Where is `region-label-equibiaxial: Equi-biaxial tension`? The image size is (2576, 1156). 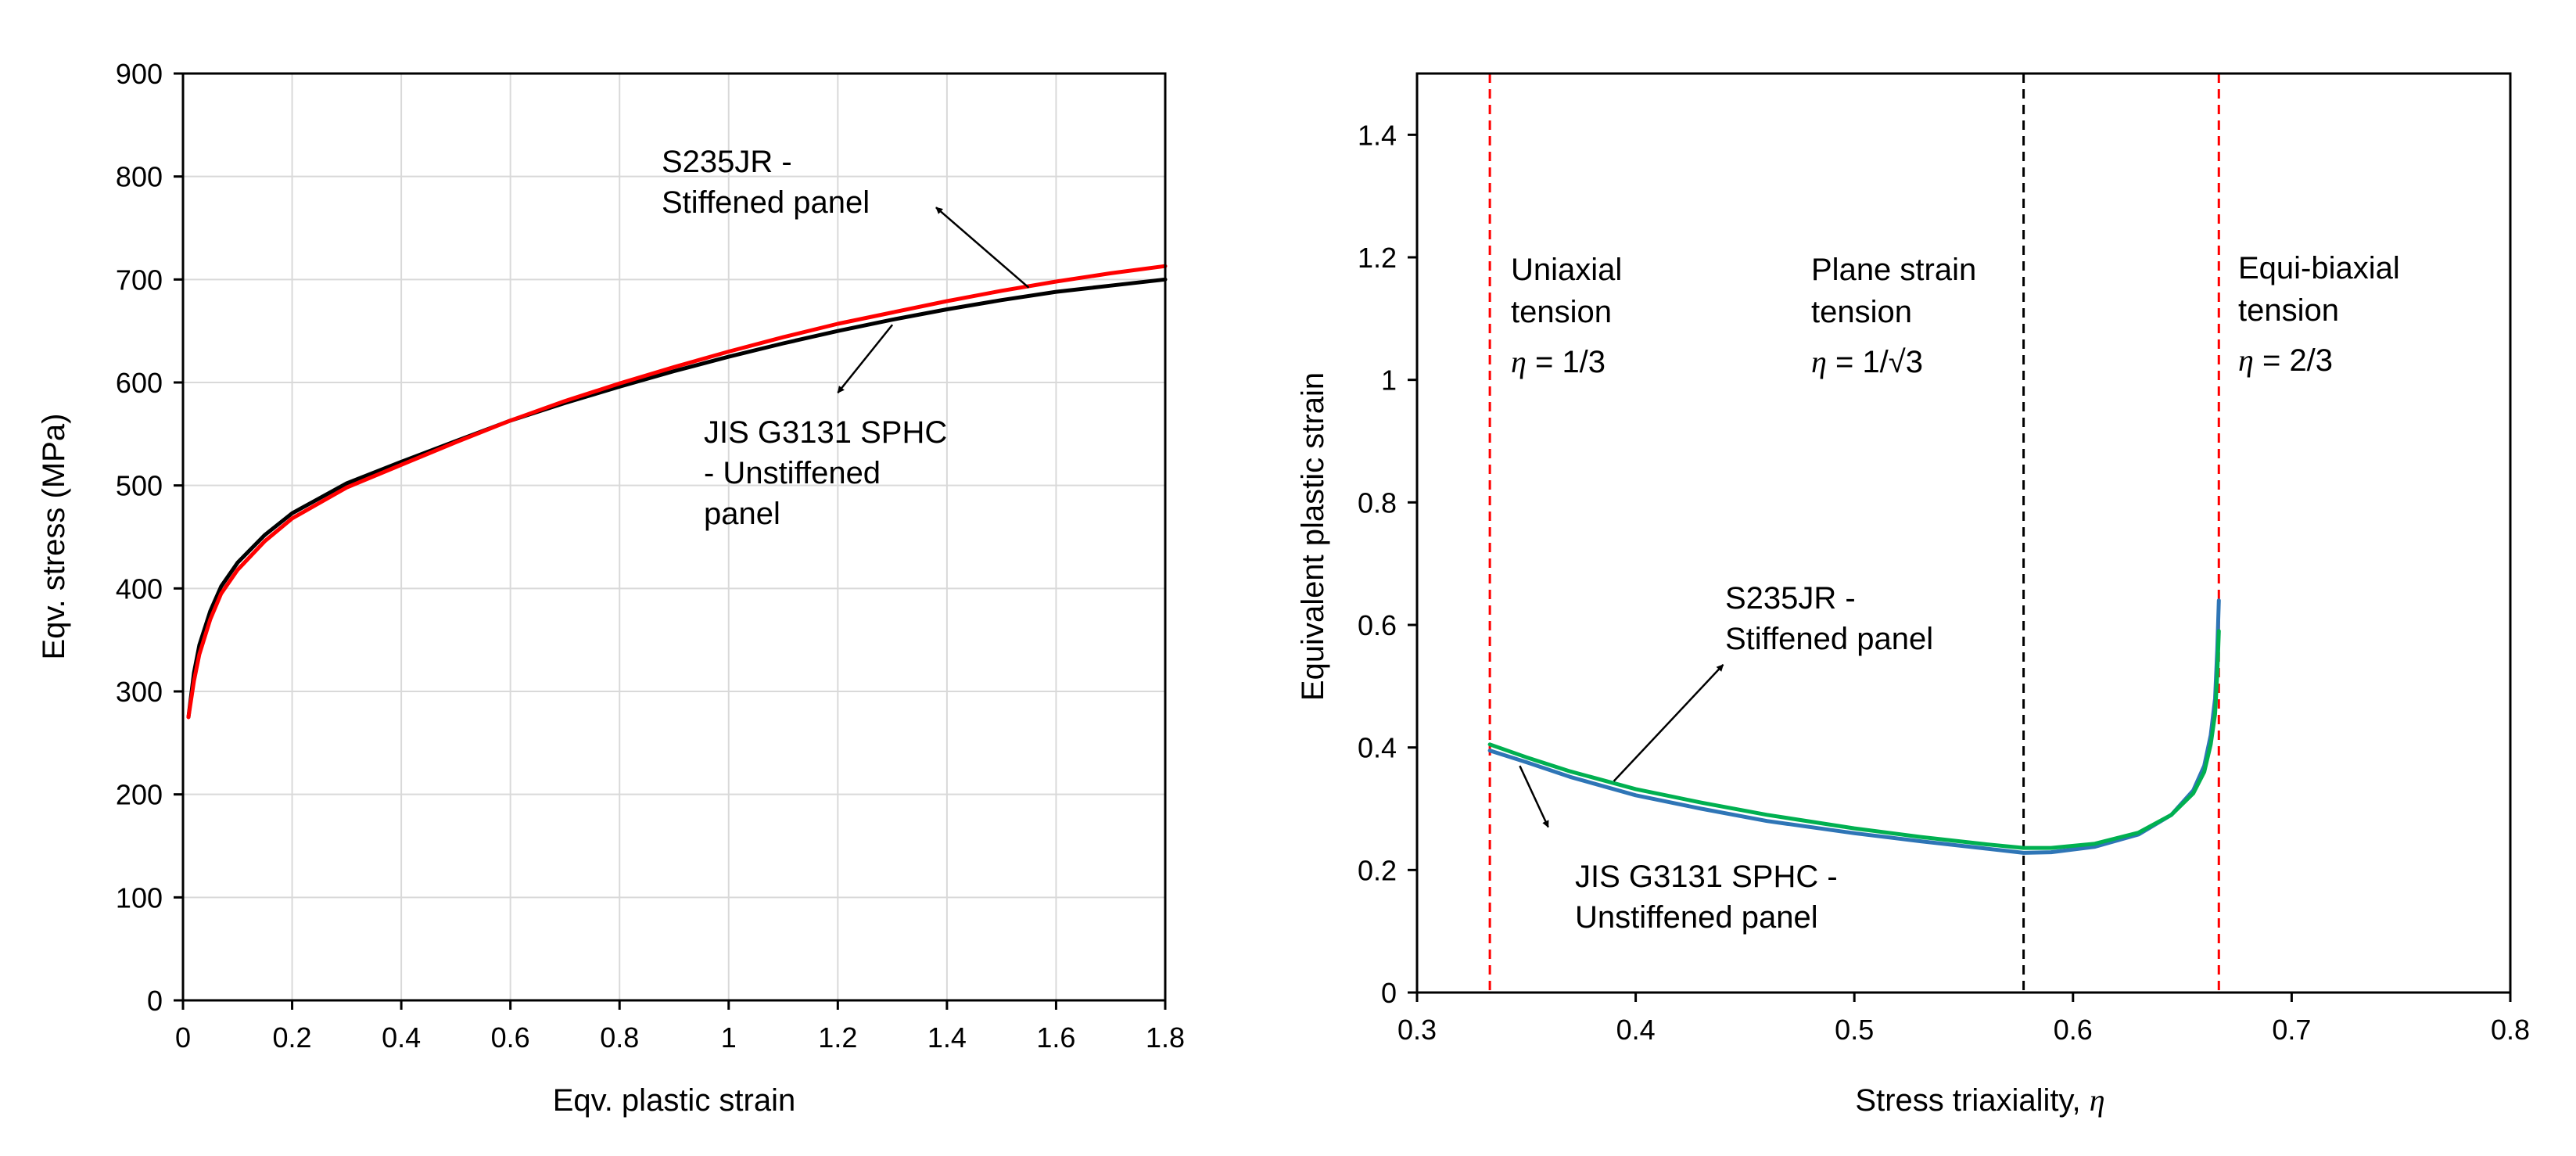
region-label-equibiaxial: Equi-biaxial tension is located at coordinates (2323, 289).